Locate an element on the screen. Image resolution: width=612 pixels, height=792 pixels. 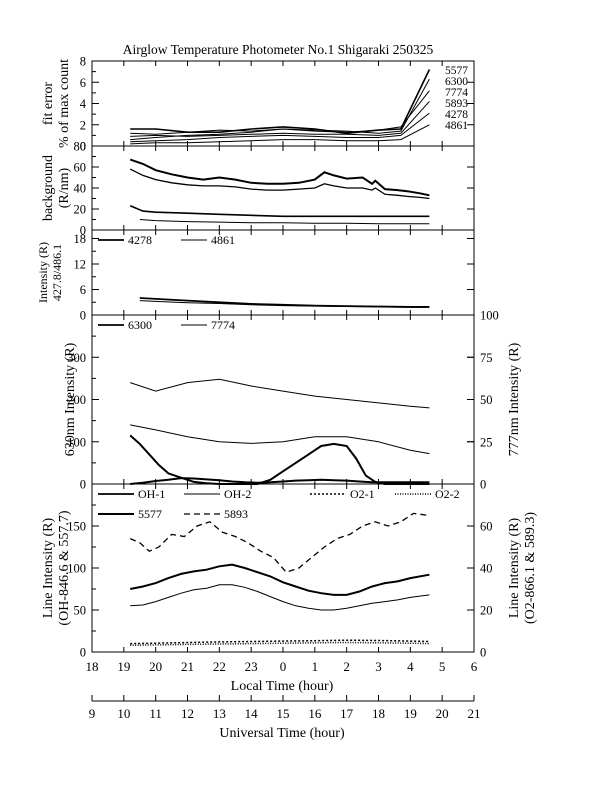
x-tick-label-ut-1: 10 is located at coordinates (123, 713).